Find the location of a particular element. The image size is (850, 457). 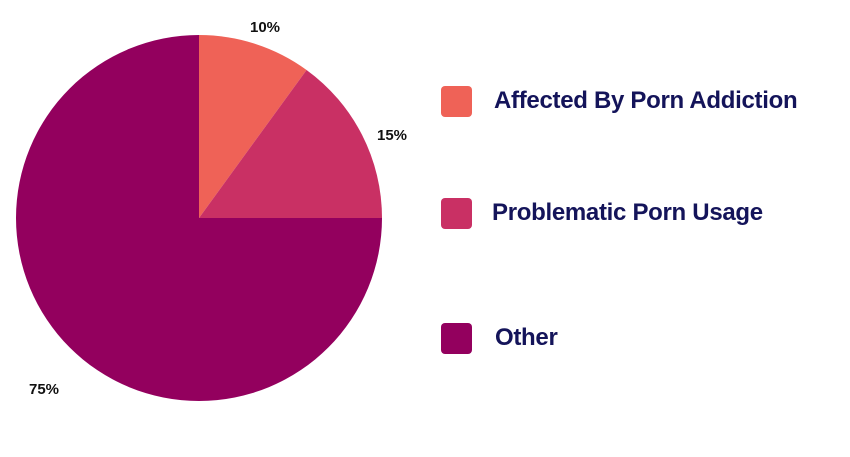

legend-swatch-other is located at coordinates (456, 338).